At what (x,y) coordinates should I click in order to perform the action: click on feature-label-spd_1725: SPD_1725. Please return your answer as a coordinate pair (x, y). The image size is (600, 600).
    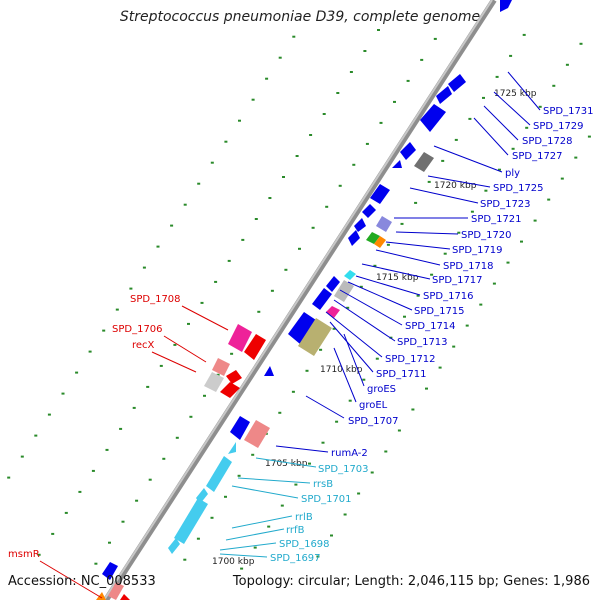
    Looking at the image, I should click on (518, 188).